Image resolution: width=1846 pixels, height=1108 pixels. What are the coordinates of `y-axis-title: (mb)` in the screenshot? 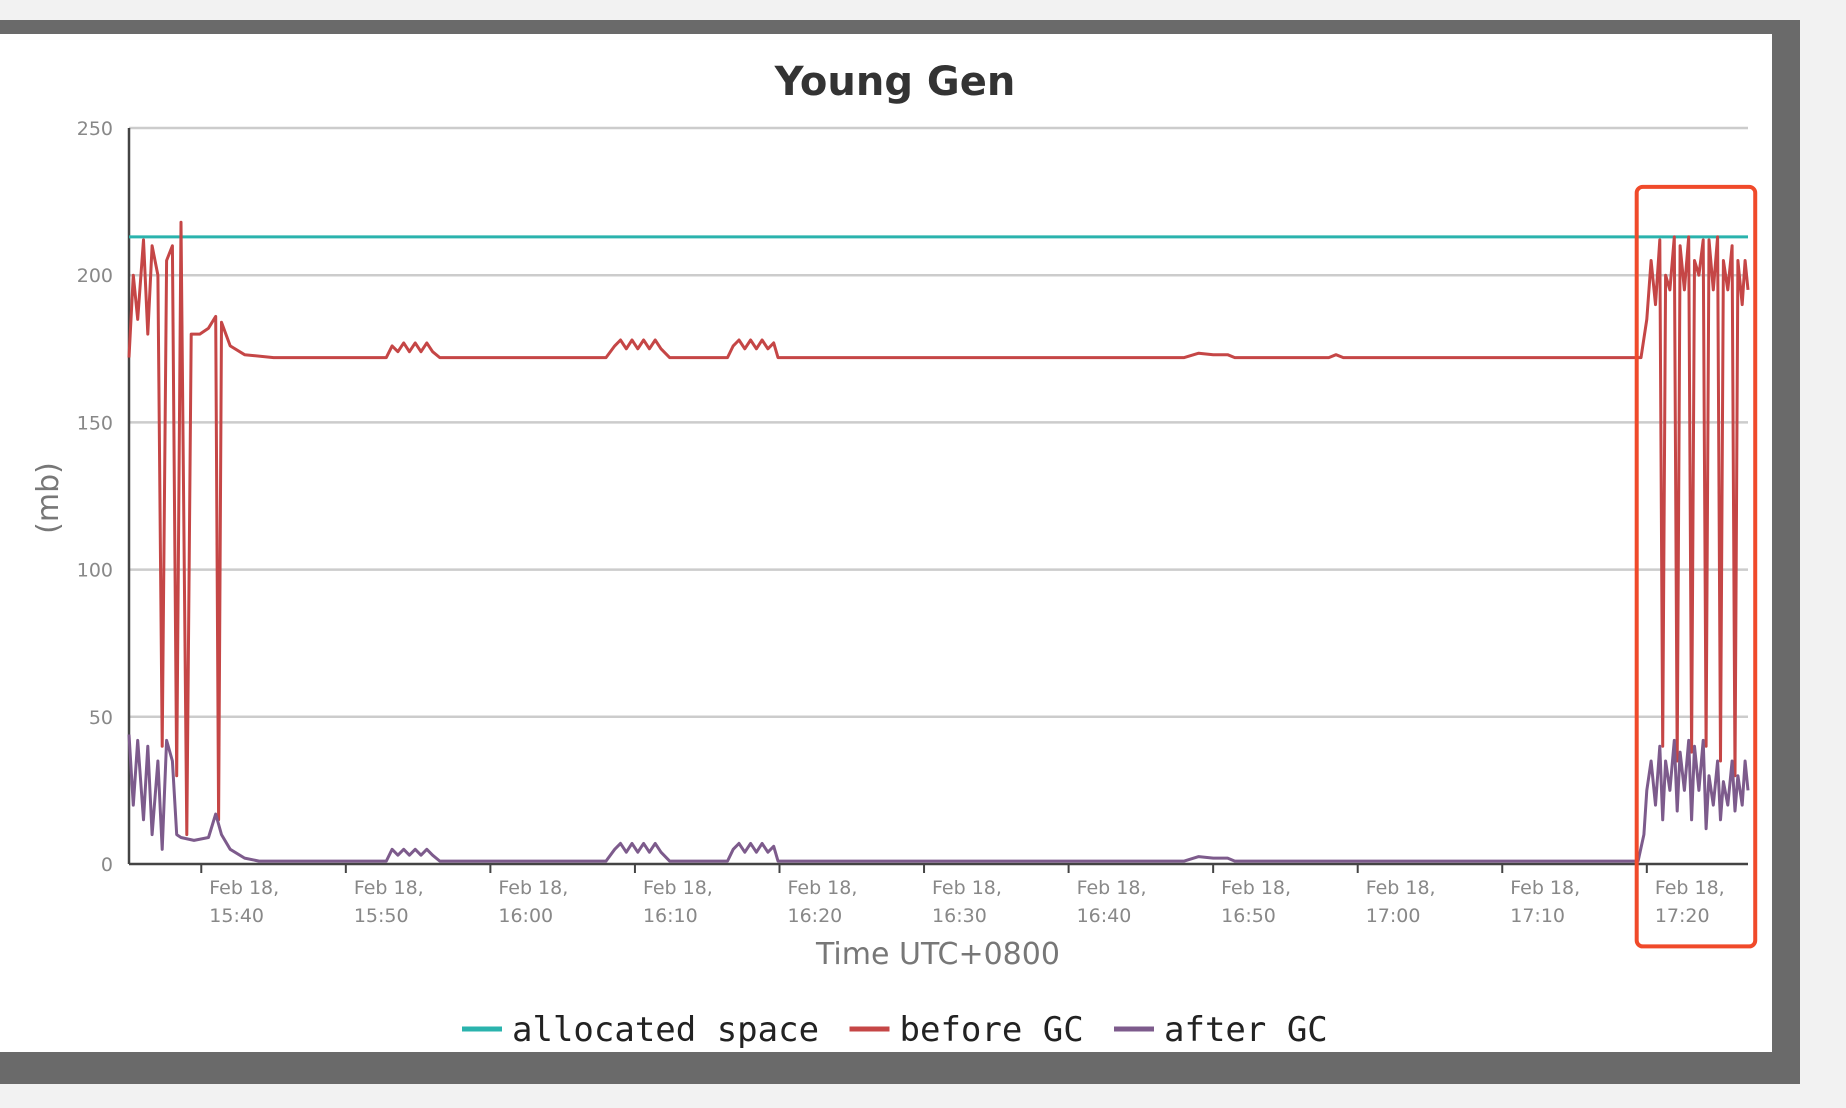 It's located at (48, 498).